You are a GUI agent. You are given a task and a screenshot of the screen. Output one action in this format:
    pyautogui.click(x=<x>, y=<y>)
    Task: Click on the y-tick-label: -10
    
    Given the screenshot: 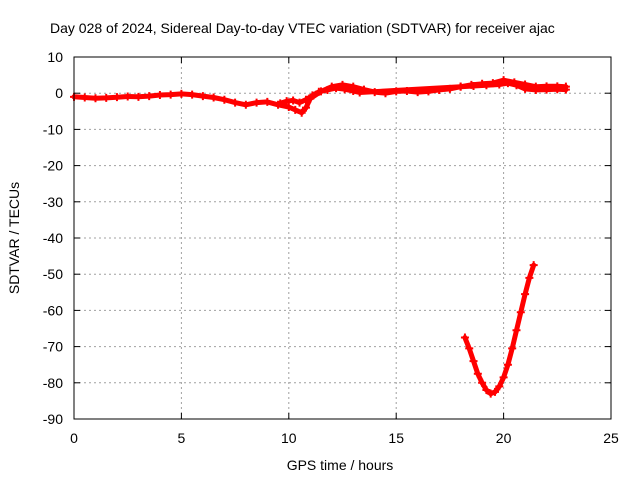 What is the action you would take?
    pyautogui.click(x=53, y=129)
    